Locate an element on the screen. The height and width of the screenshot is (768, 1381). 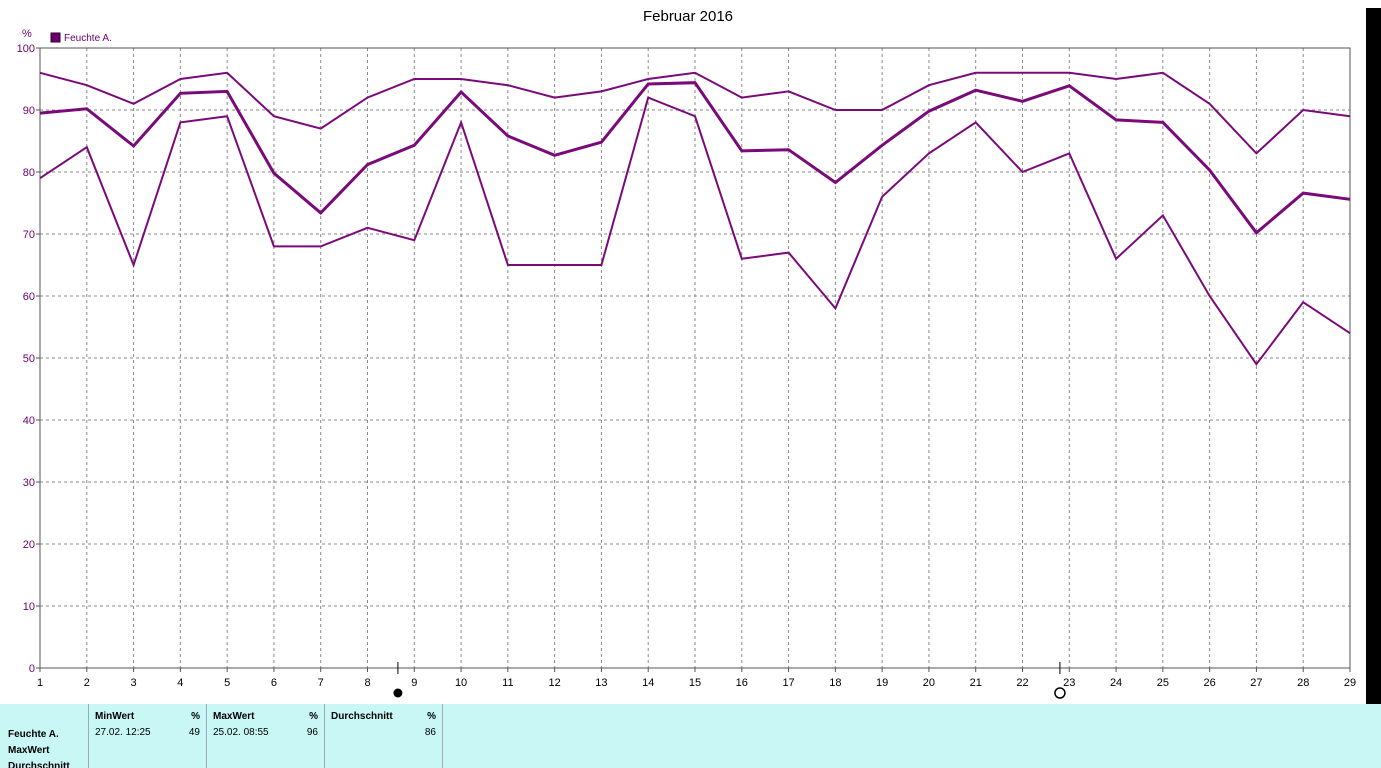
y-tick-label: 10 is located at coordinates (29, 607).